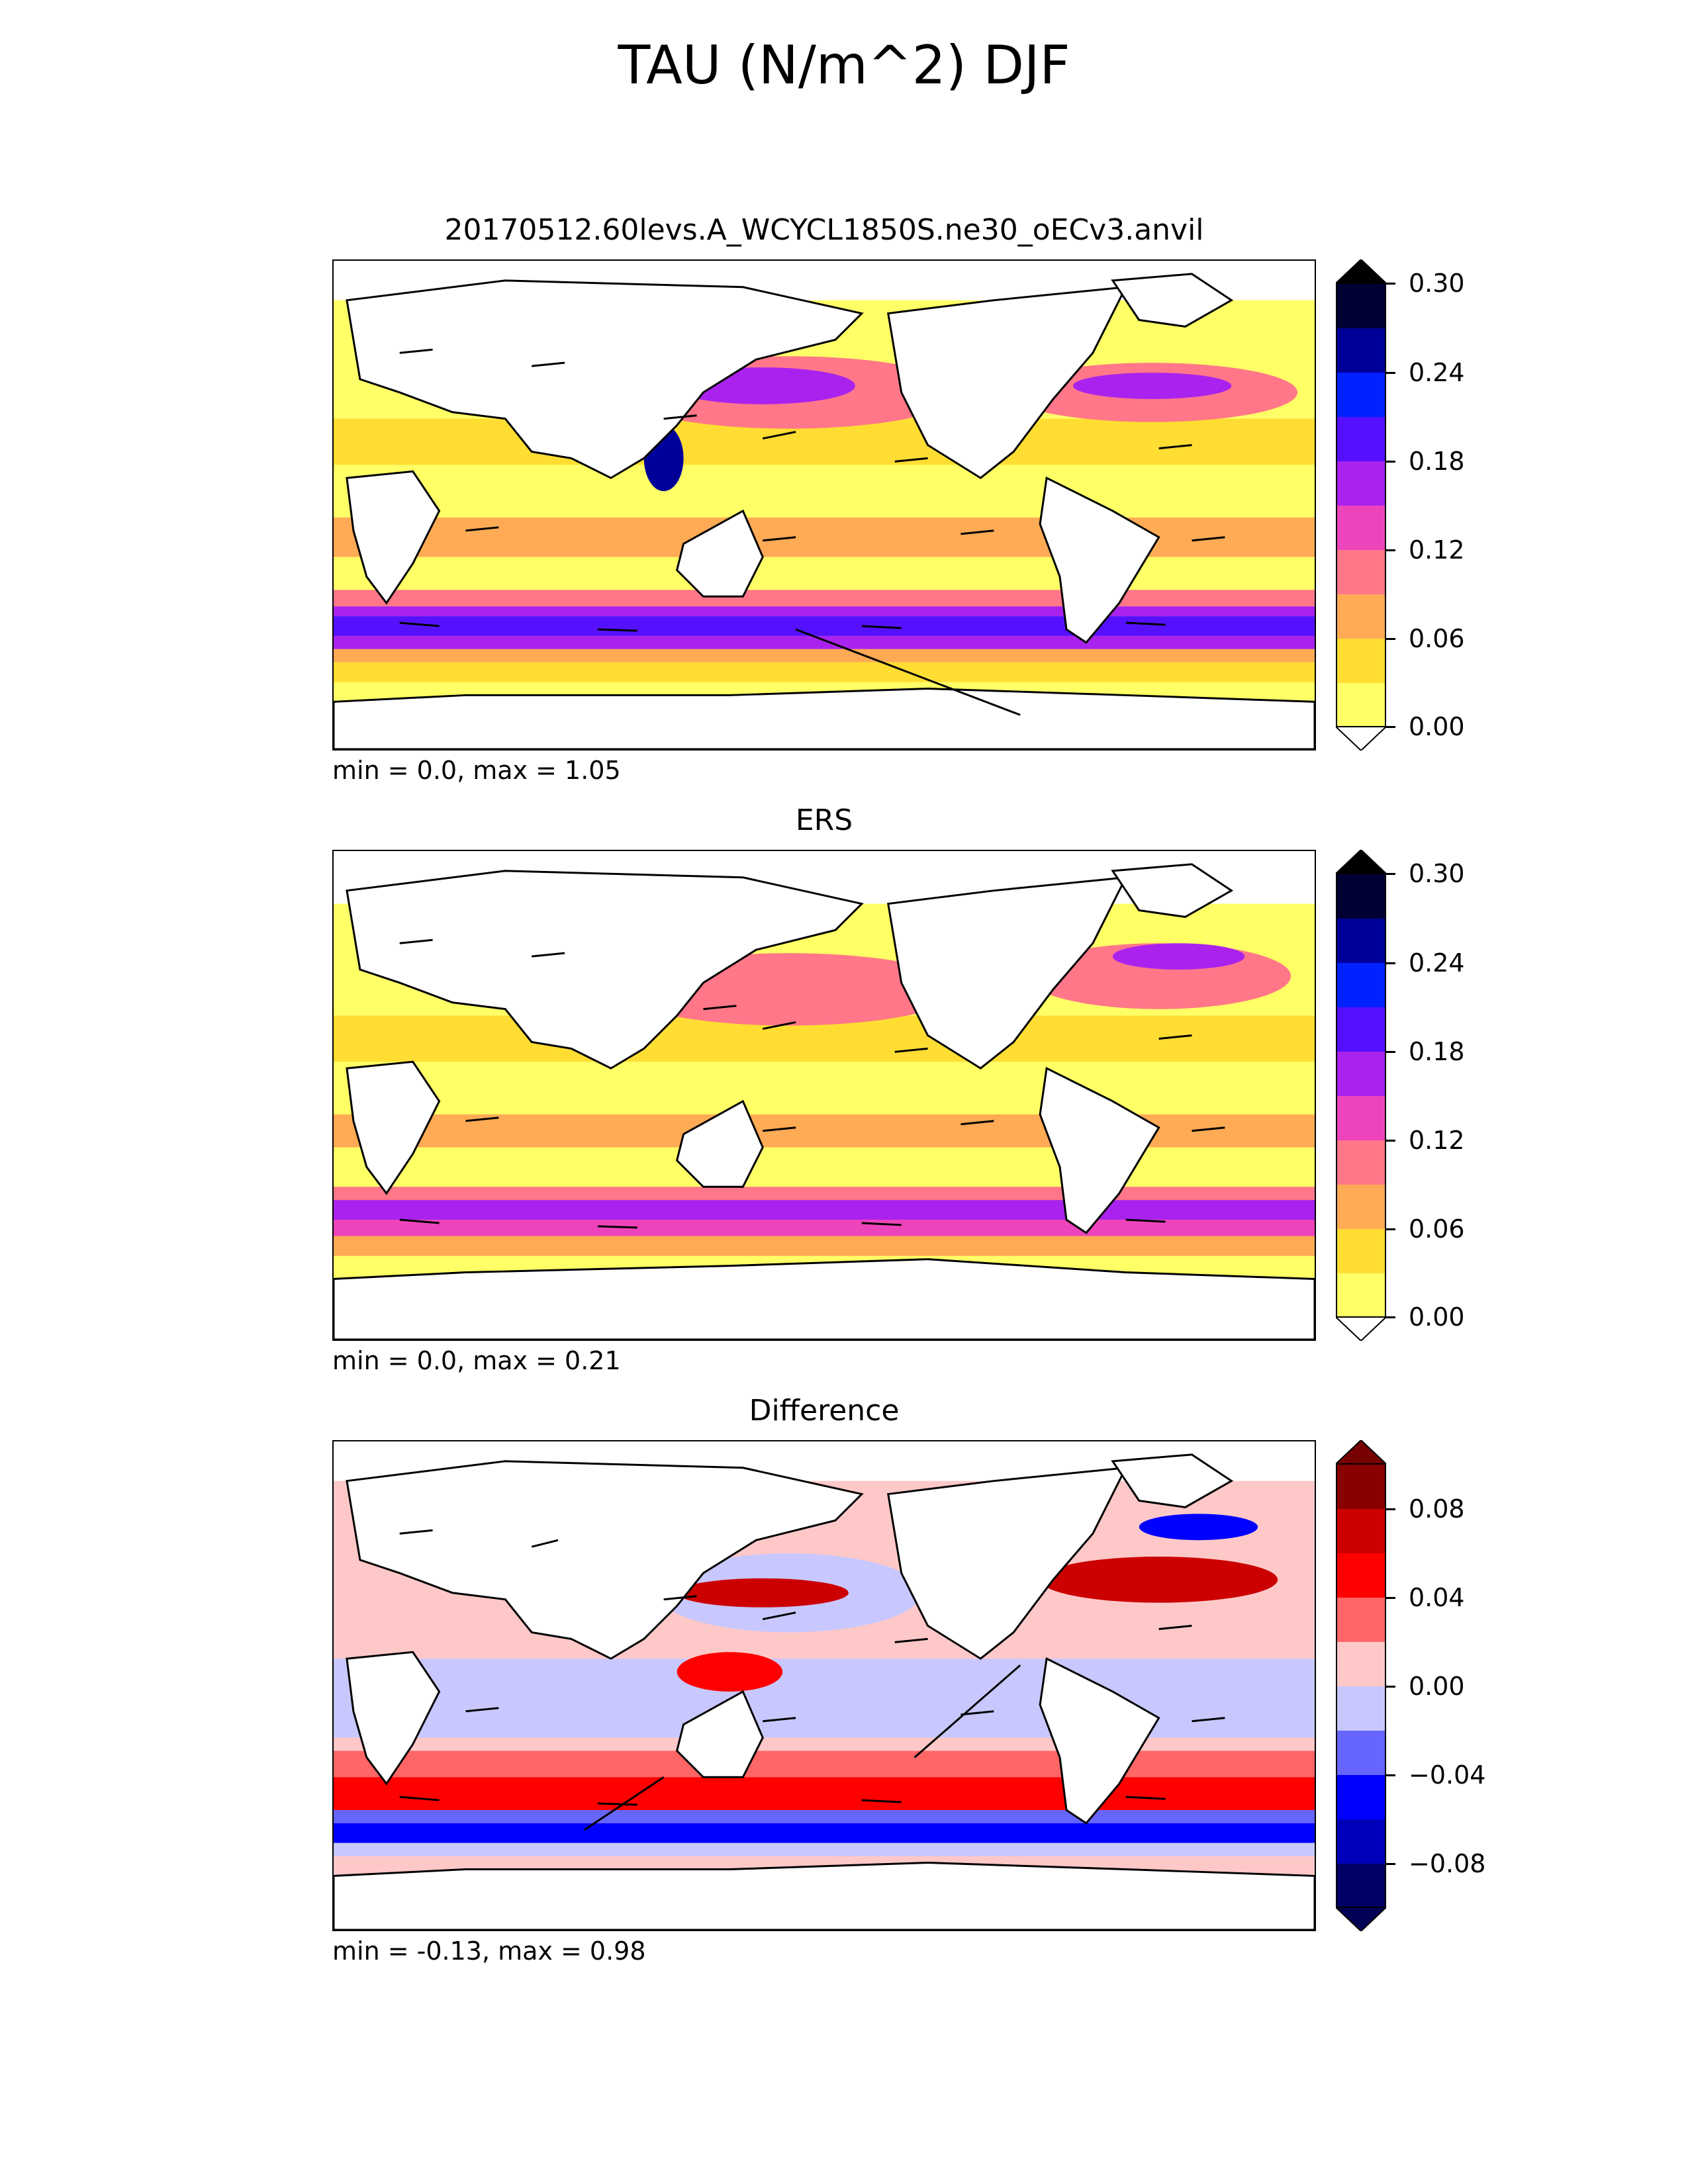  I want to click on cbar1-label: 0.30, so click(1437, 283).